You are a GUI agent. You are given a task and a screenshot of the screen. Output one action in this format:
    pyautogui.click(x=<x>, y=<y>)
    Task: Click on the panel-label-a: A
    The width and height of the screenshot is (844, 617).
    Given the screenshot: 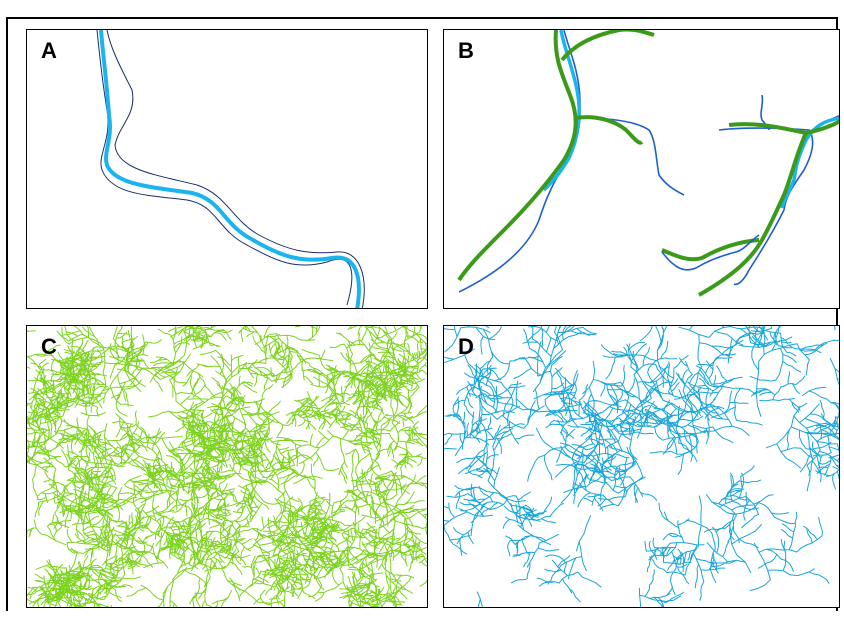 What is the action you would take?
    pyautogui.click(x=49, y=50)
    